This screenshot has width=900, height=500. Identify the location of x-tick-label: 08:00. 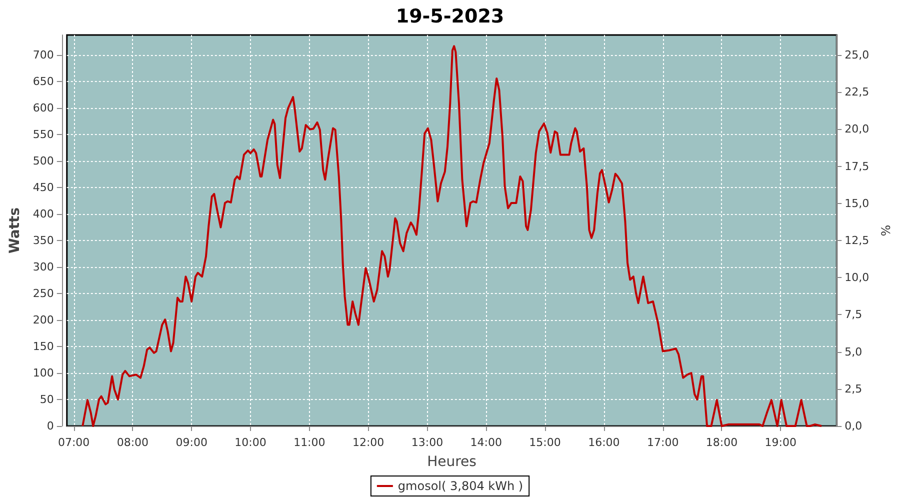
(132, 442).